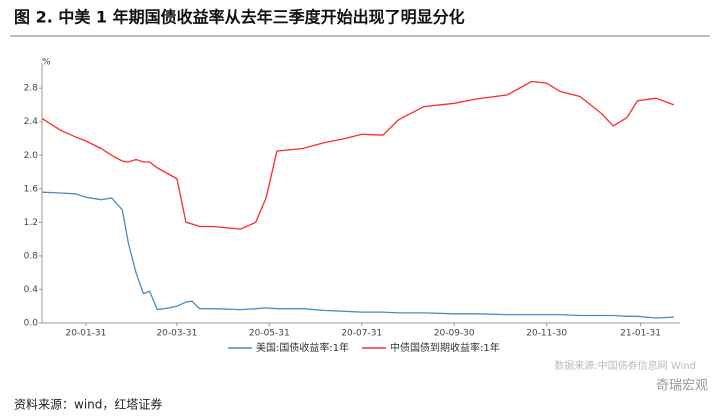  What do you see at coordinates (31, 223) in the screenshot?
I see `y-tick-label: 1.2` at bounding box center [31, 223].